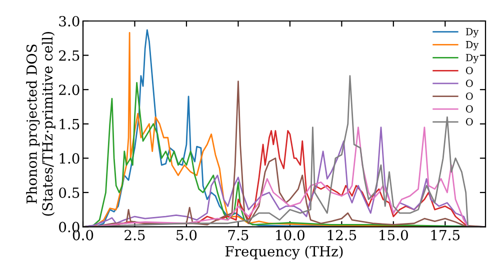 The image size is (500, 280). Describe the element at coordinates (284, 253) in the screenshot. I see `x-axis-title: Frequency (THz)` at that location.